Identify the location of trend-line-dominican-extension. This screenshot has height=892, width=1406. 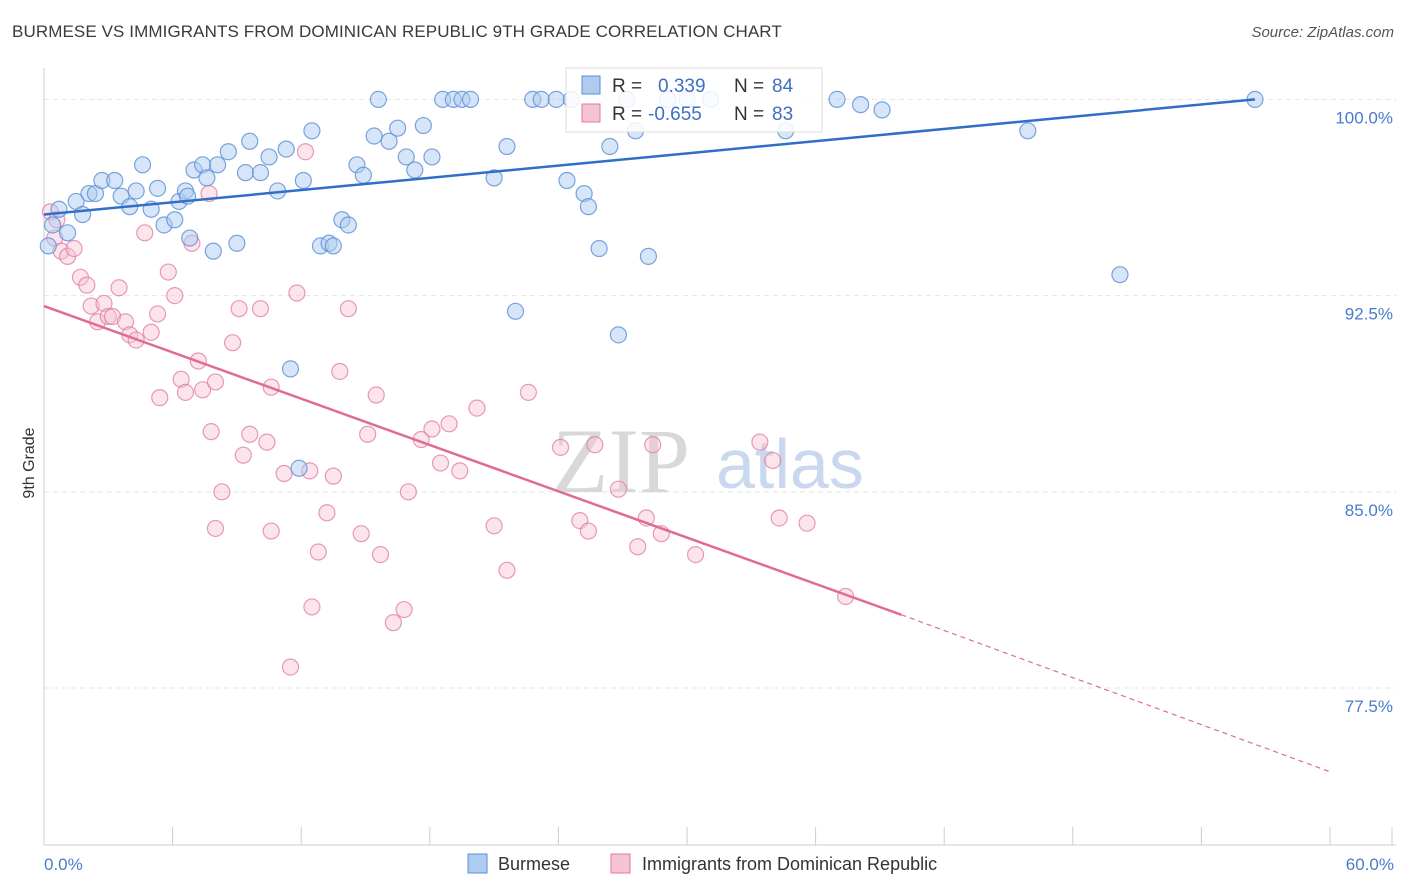
(1116, 693).